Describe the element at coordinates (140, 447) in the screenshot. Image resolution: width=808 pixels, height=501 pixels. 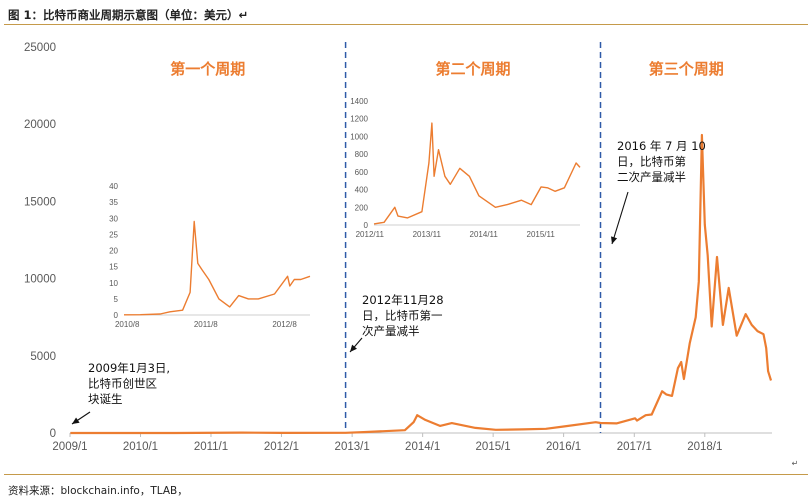
I see `x-tick-label: 2010/1` at that location.